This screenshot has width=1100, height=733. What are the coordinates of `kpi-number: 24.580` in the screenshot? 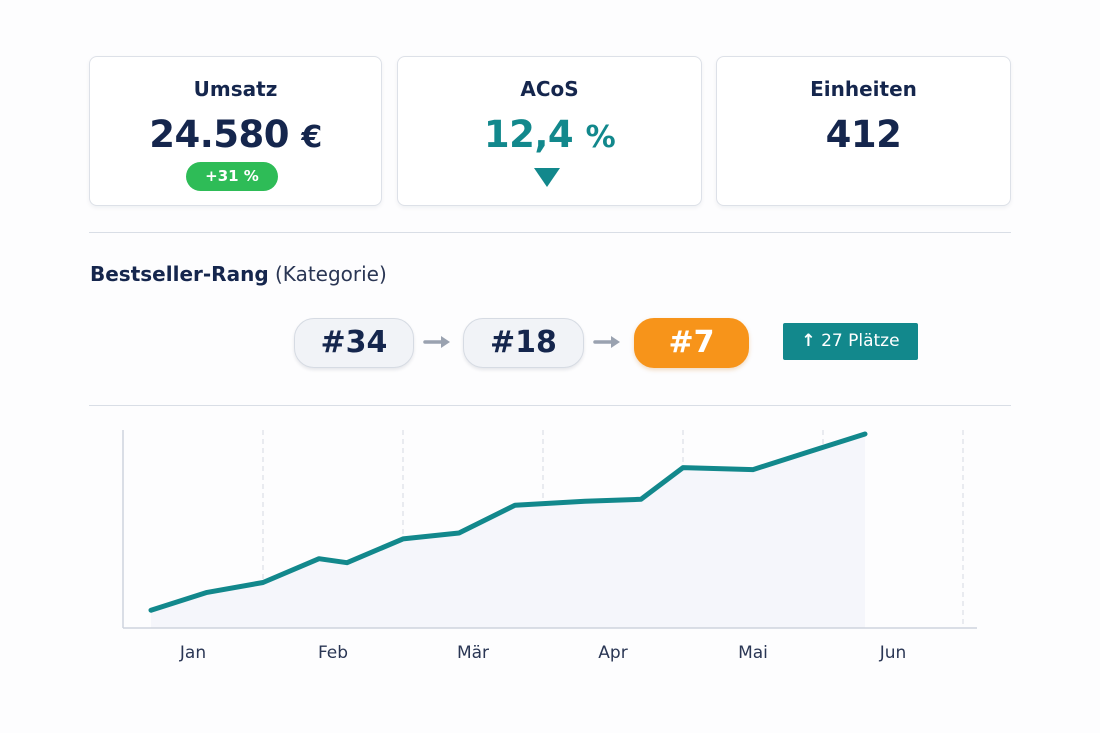 It's located at (219, 134).